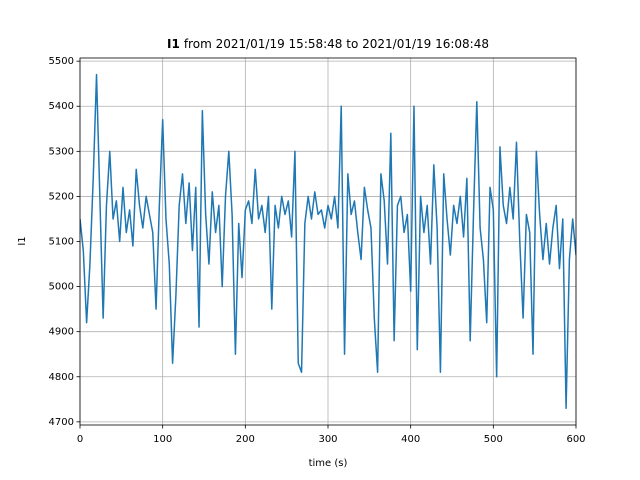  Describe the element at coordinates (575, 439) in the screenshot. I see `x-tick-label: 600` at that location.